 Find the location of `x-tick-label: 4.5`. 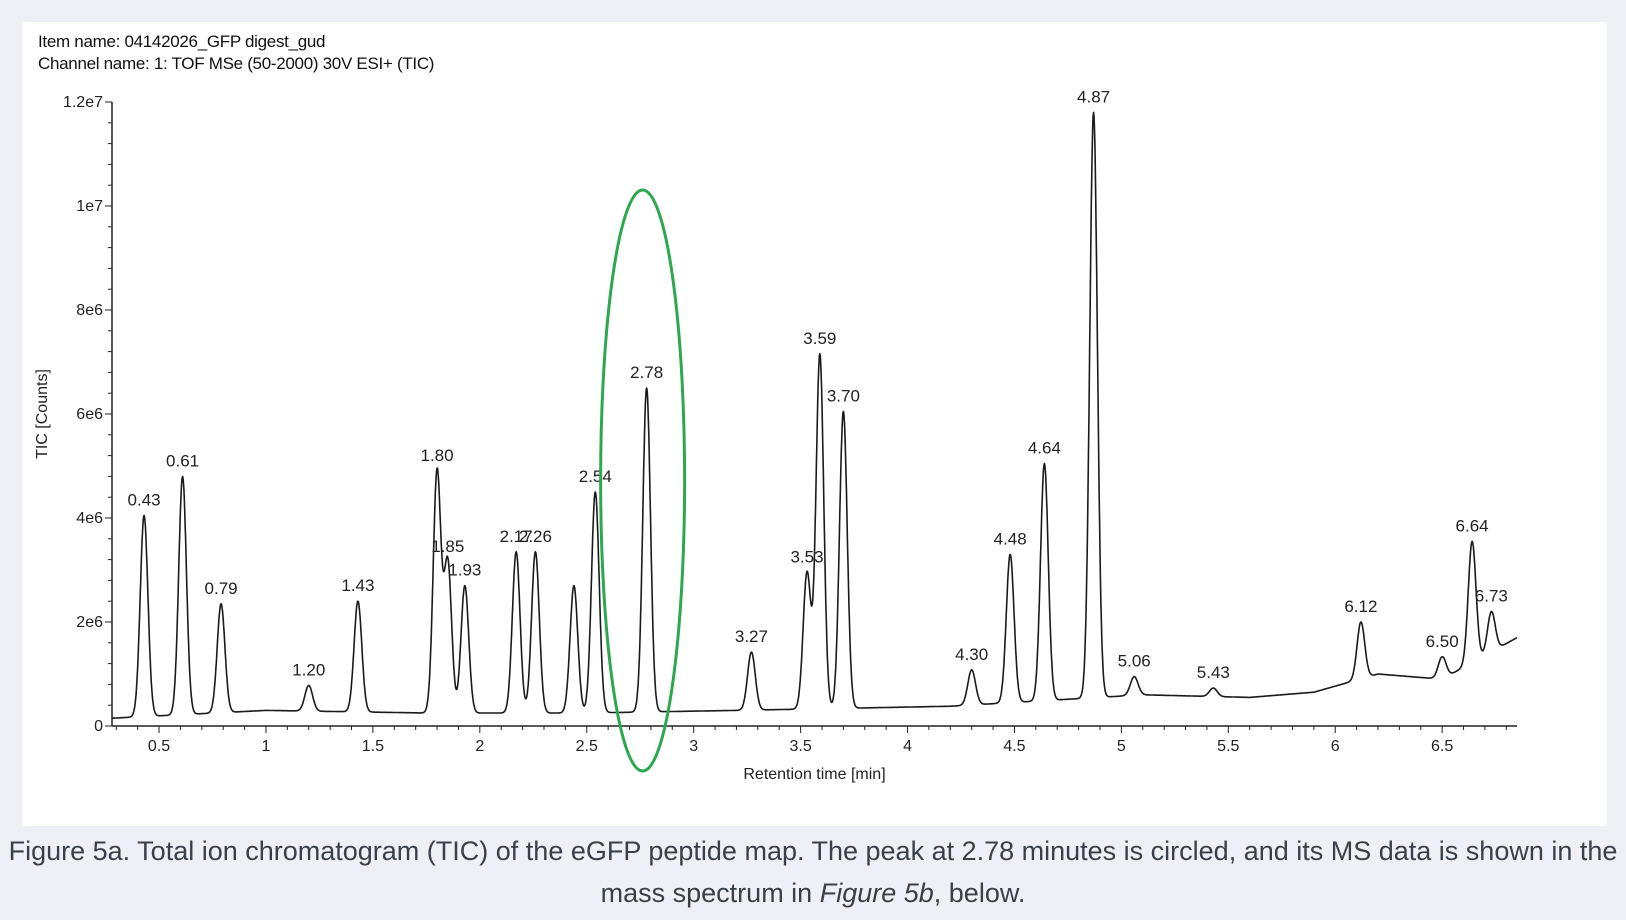

x-tick-label: 4.5 is located at coordinates (1014, 746).